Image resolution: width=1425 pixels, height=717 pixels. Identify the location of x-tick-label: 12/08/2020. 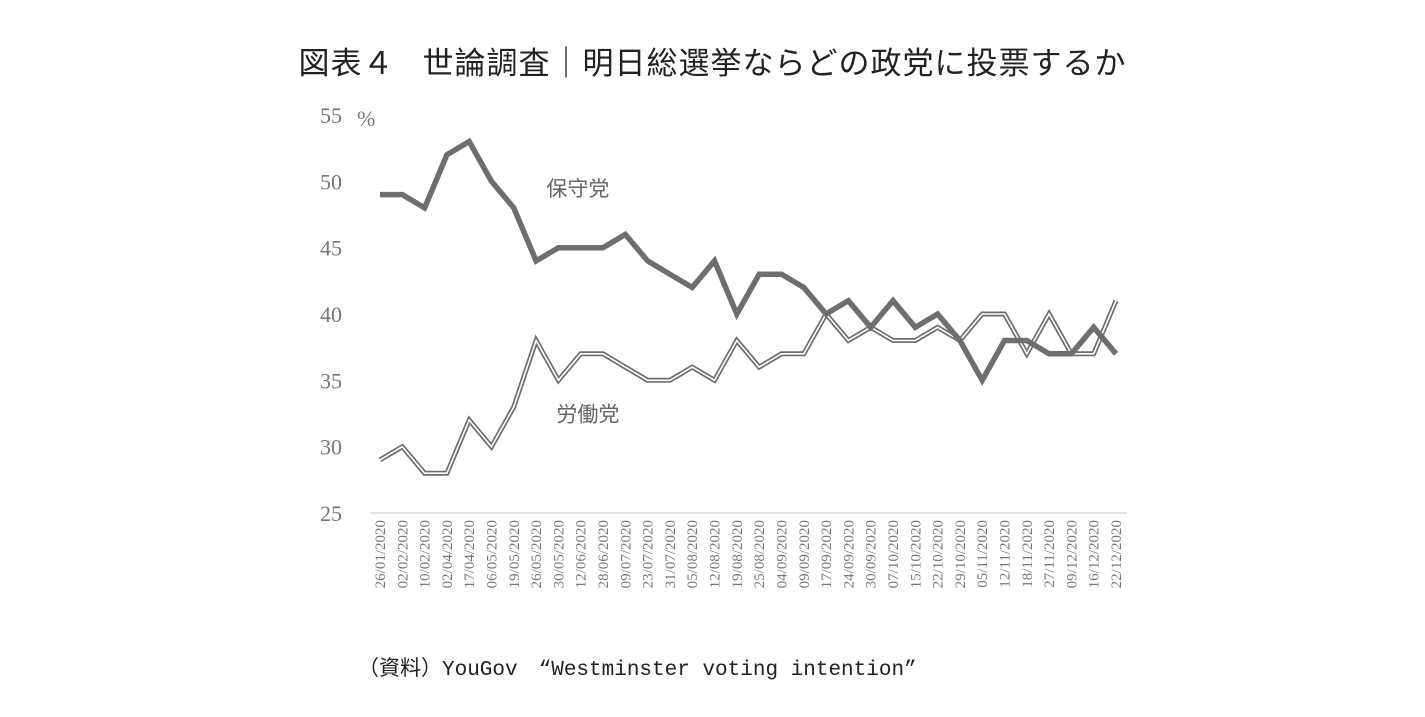
(716, 554).